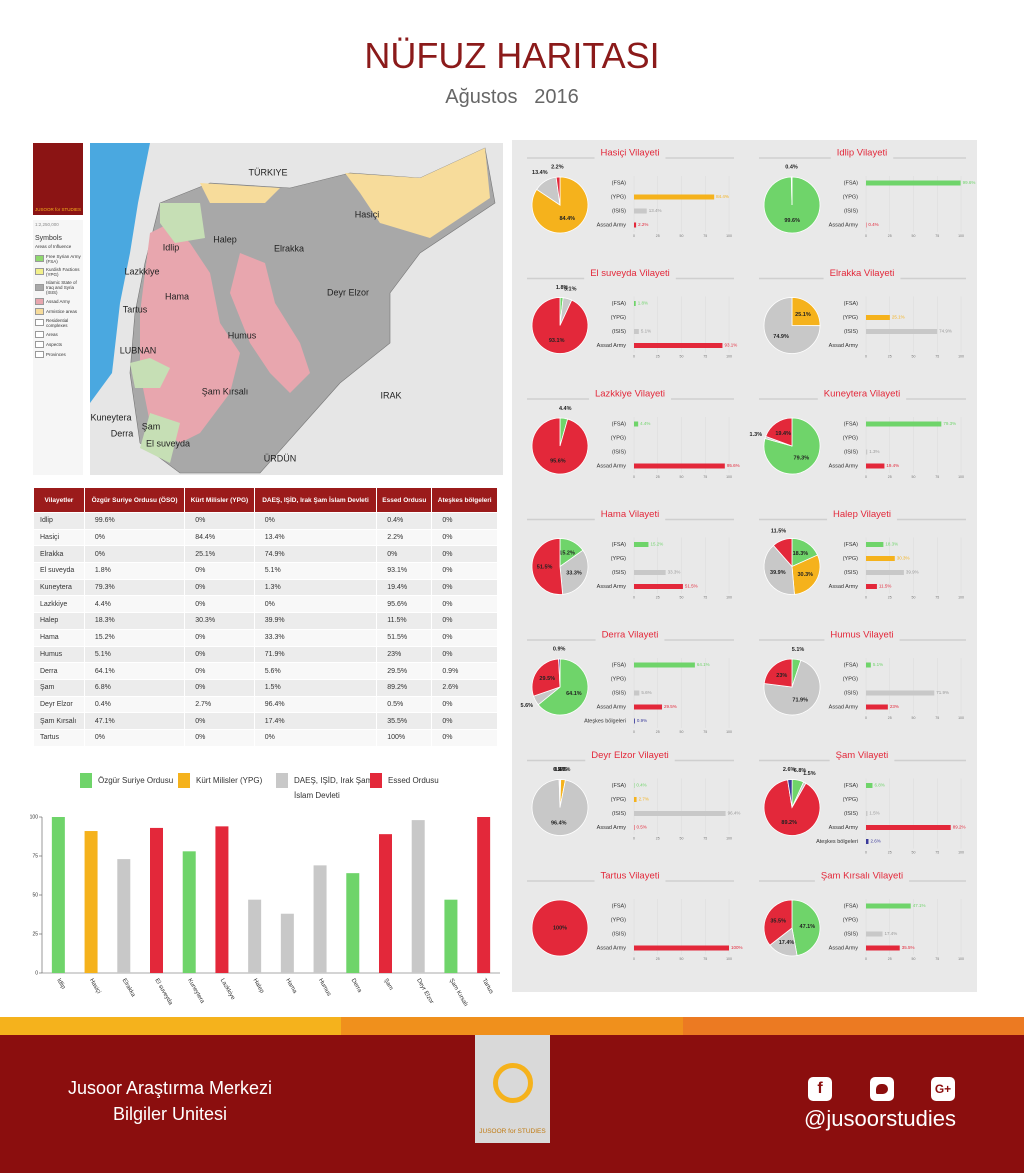  What do you see at coordinates (874, 451) in the screenshot?
I see `bar-label: 1.3%` at bounding box center [874, 451].